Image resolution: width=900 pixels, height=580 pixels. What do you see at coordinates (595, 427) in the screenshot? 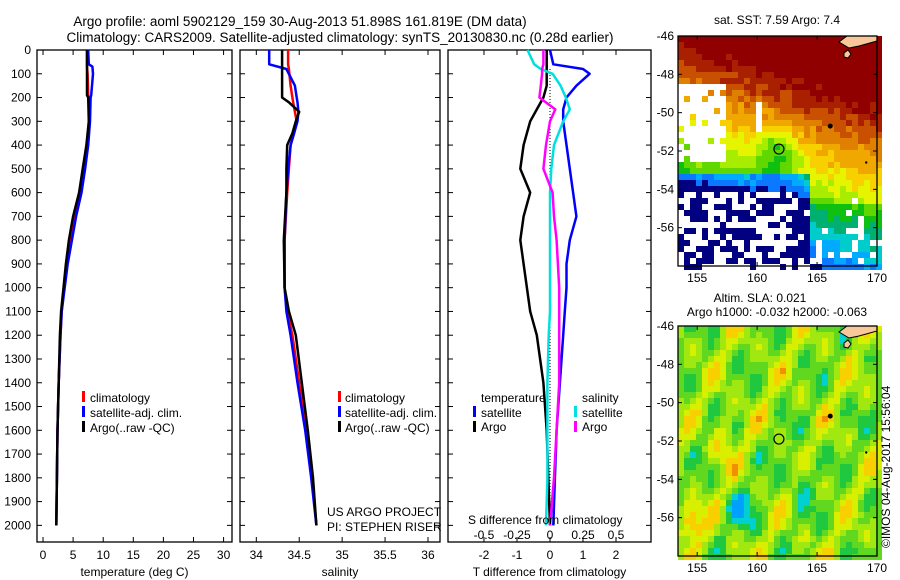
I see `legend-label: Argo` at bounding box center [595, 427].